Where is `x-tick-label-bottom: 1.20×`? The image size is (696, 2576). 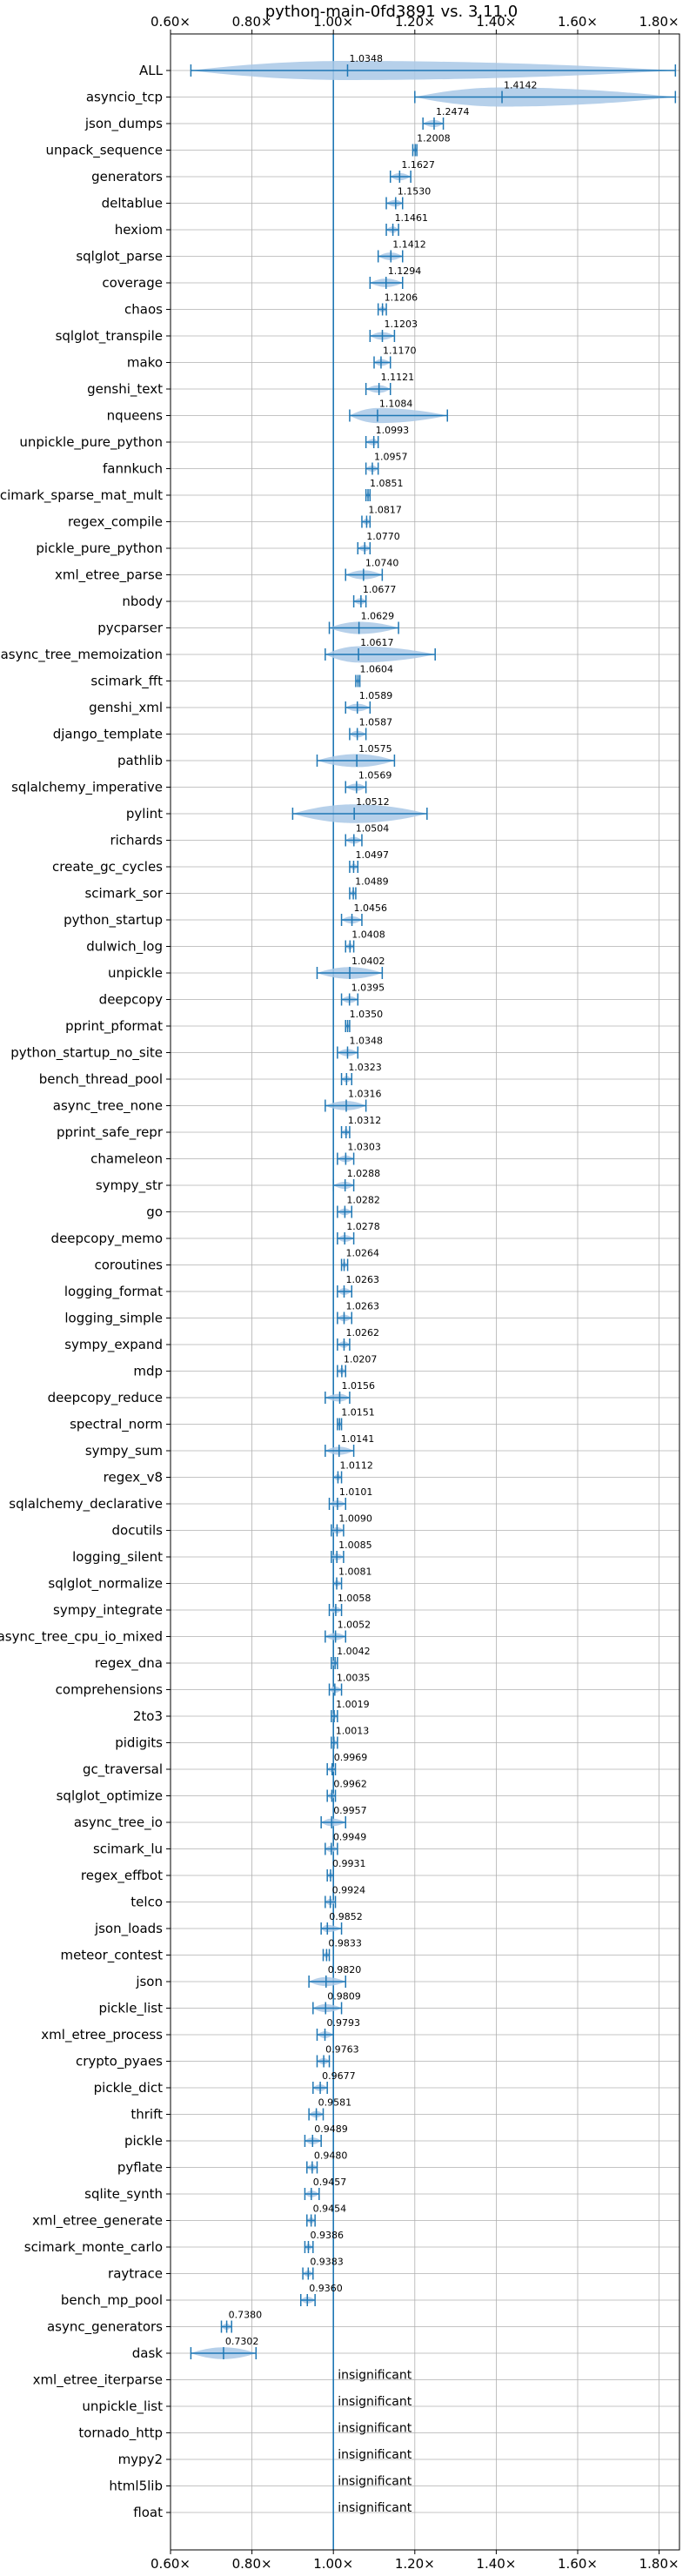
x-tick-label-bottom: 1.20× is located at coordinates (415, 2564).